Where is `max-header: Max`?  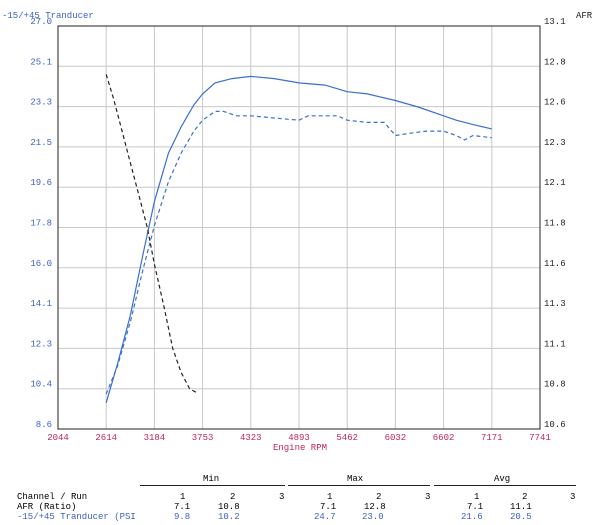
max-header: Max is located at coordinates (355, 479).